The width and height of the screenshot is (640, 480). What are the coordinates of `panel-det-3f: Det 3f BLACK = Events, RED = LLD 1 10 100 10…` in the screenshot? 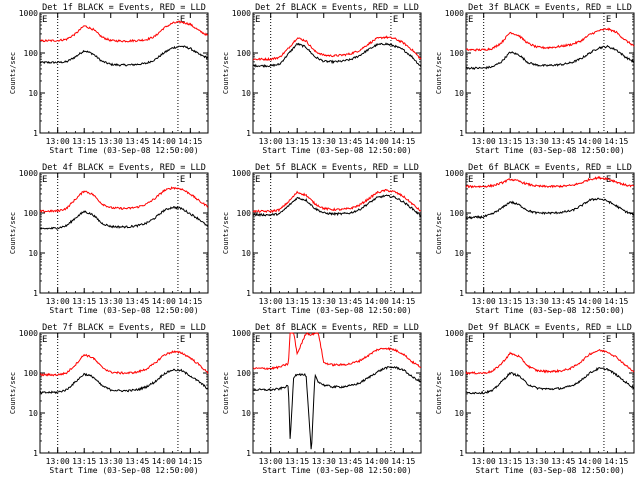 It's located at (535, 79).